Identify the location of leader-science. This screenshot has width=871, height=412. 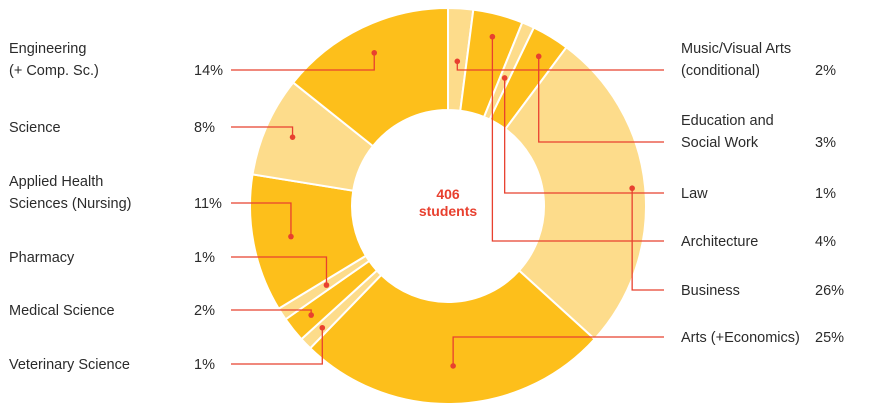
(262, 132).